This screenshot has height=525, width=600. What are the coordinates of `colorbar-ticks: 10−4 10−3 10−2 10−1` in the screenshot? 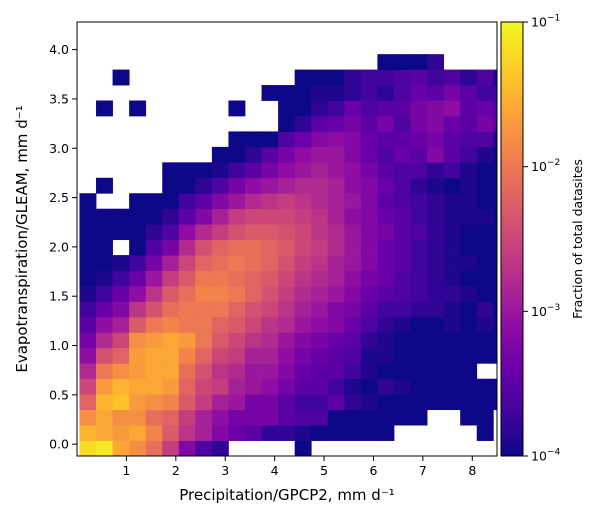 It's located at (541, 239).